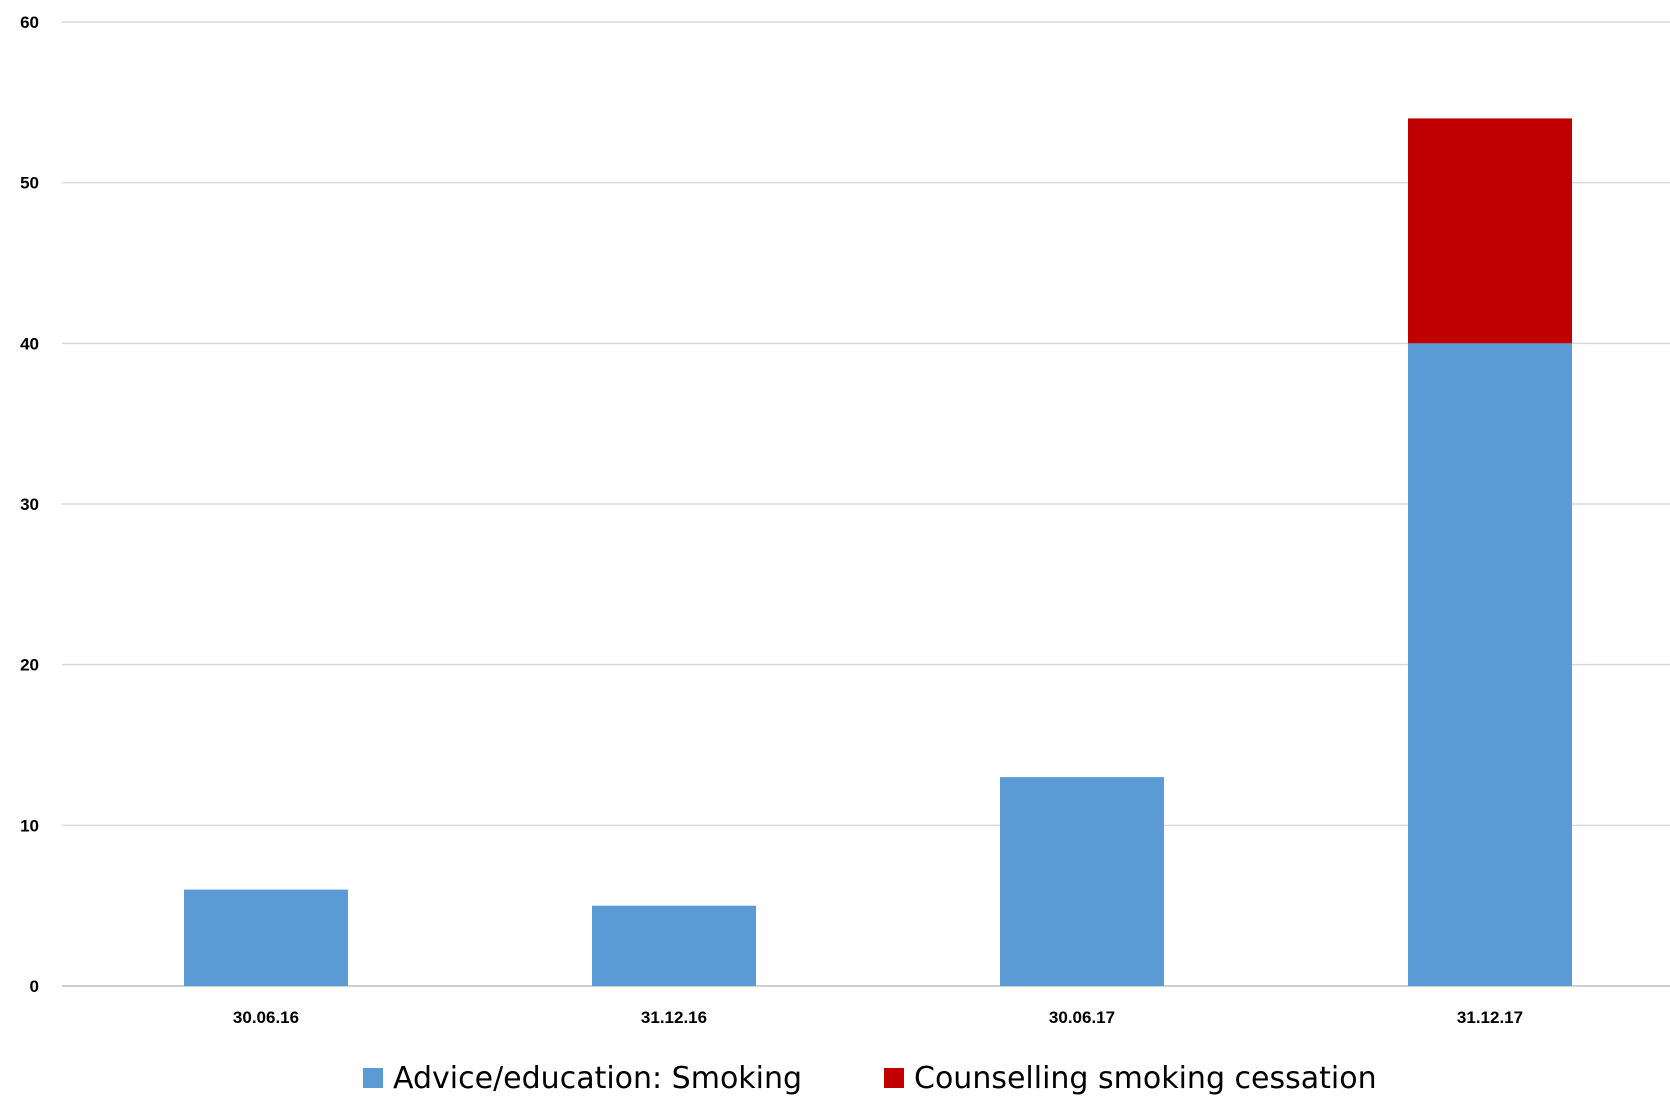 The width and height of the screenshot is (1670, 1097). Describe the element at coordinates (1490, 231) in the screenshot. I see `bar-segment-counselling` at that location.